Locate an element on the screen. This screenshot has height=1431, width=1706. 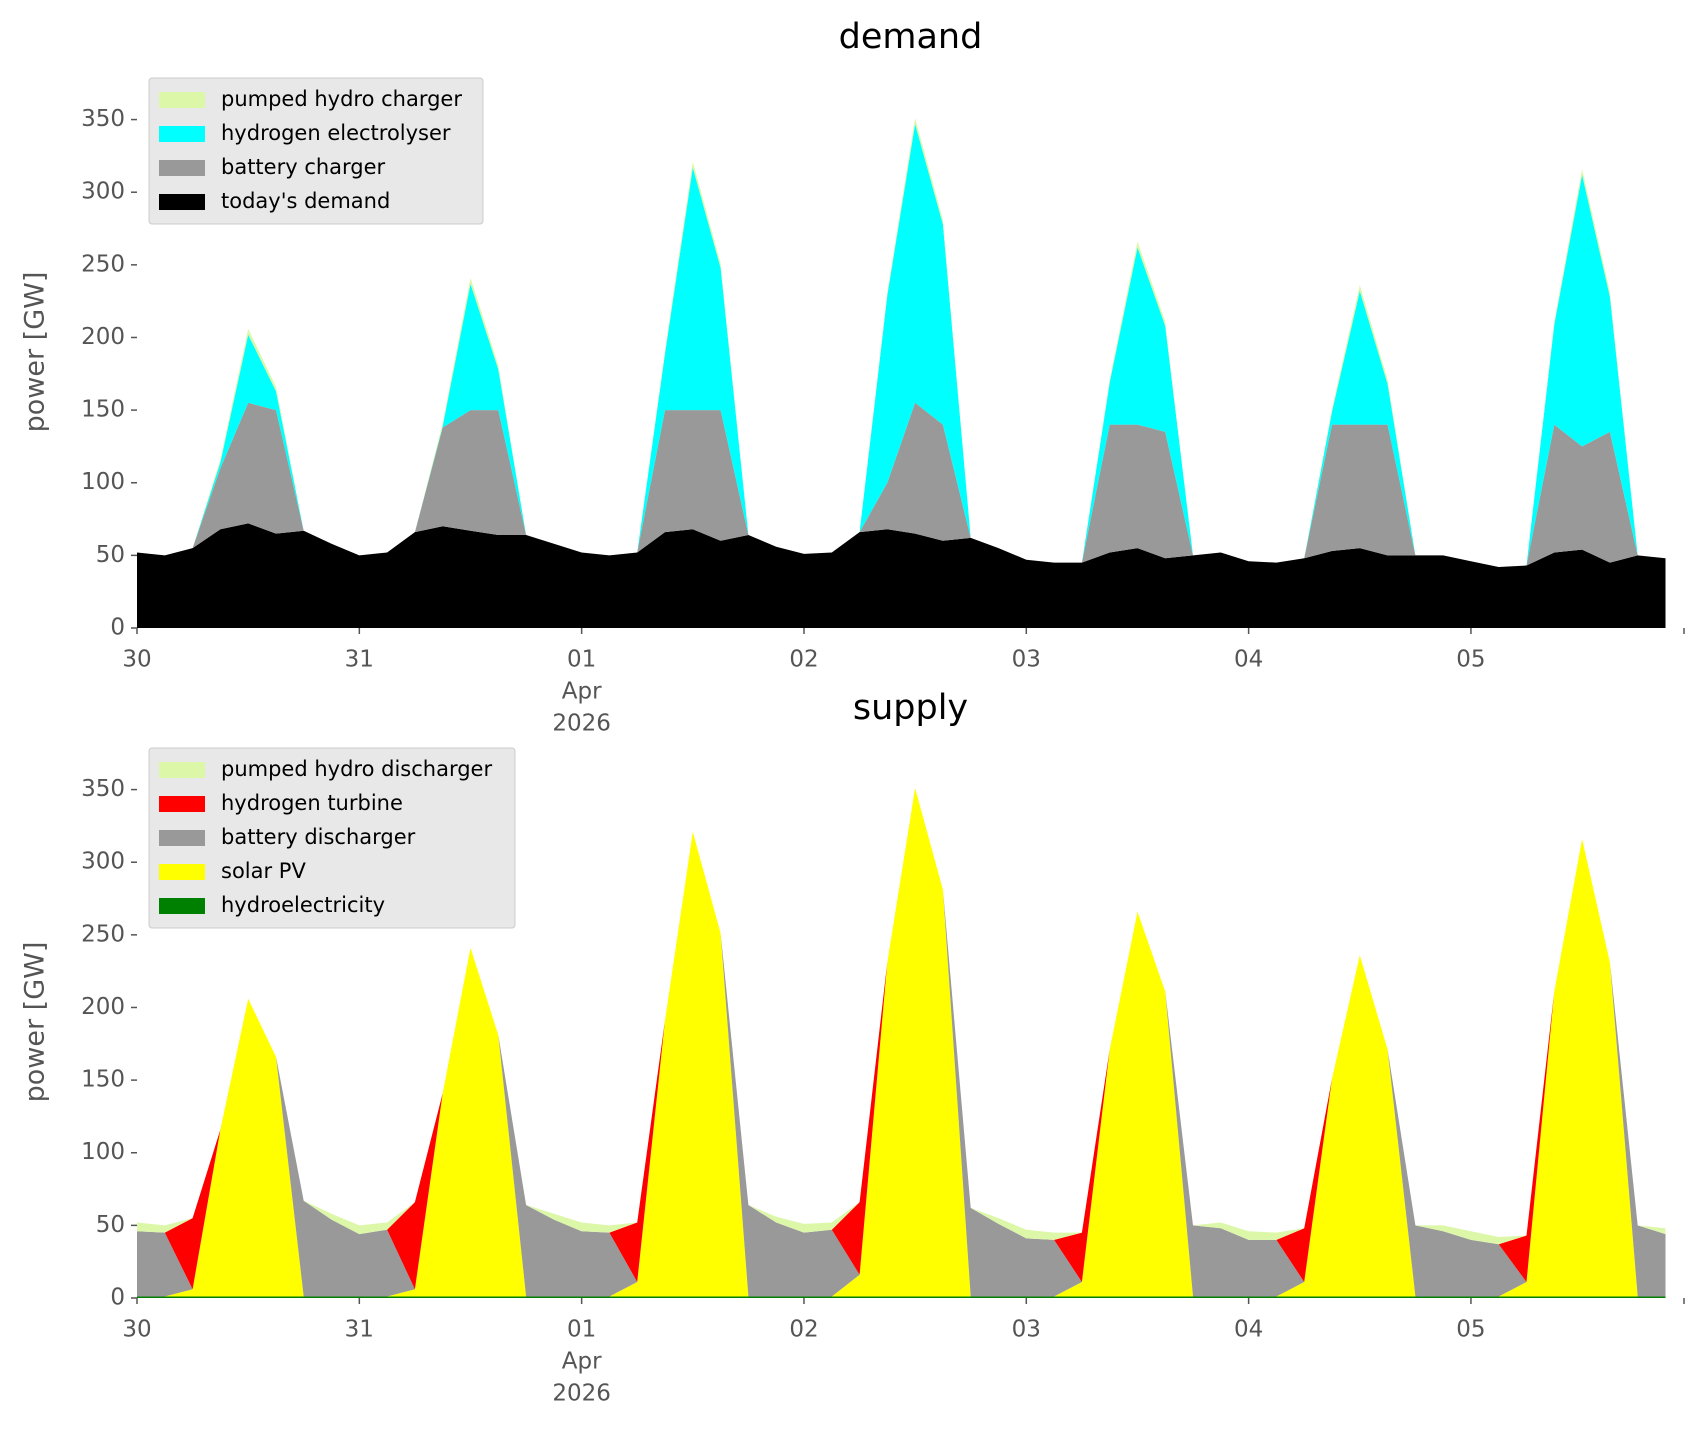
legend-label: pumped hydro discharger is located at coordinates (356, 769).